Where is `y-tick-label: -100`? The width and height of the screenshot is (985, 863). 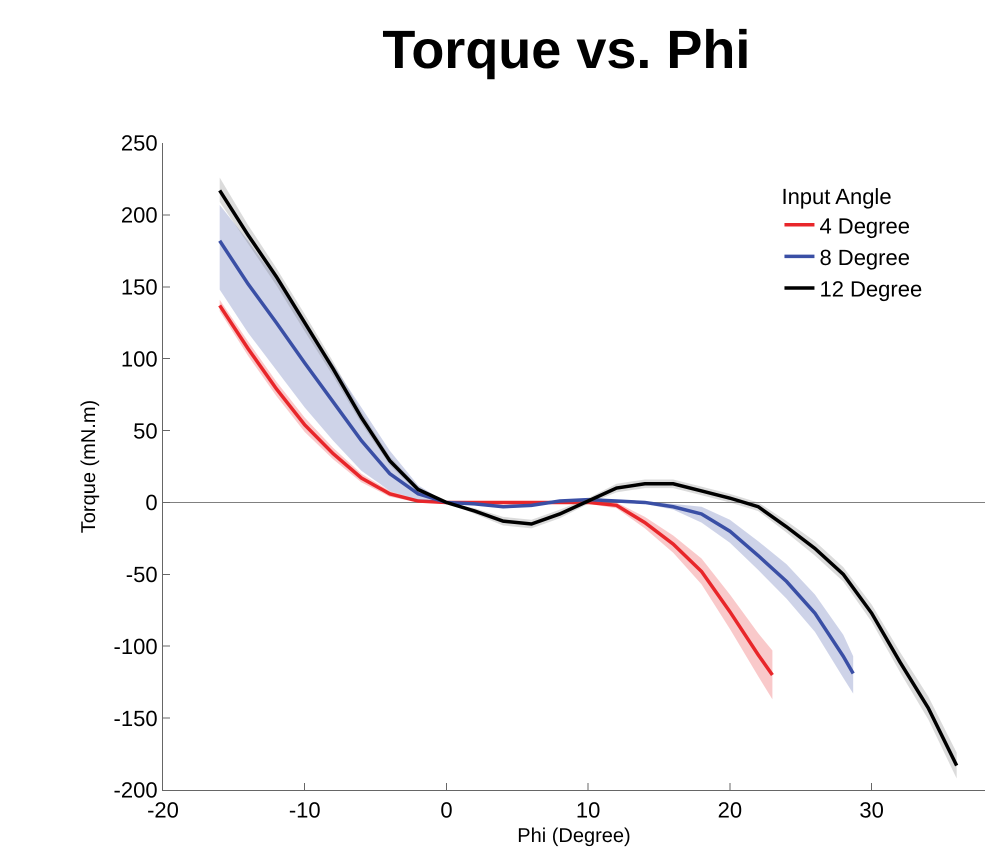
y-tick-label: -100 is located at coordinates (136, 646).